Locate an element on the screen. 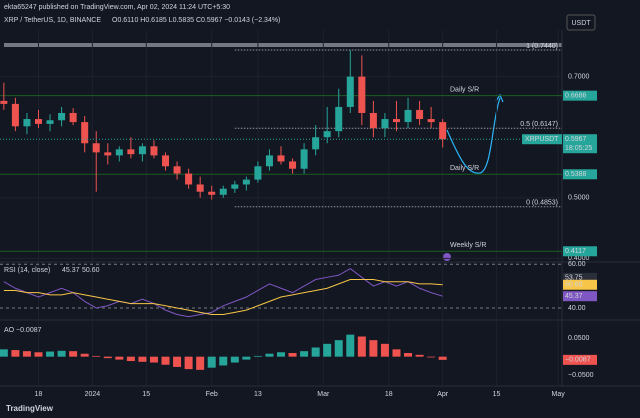  y-tick-label: 0.4000 is located at coordinates (579, 258).